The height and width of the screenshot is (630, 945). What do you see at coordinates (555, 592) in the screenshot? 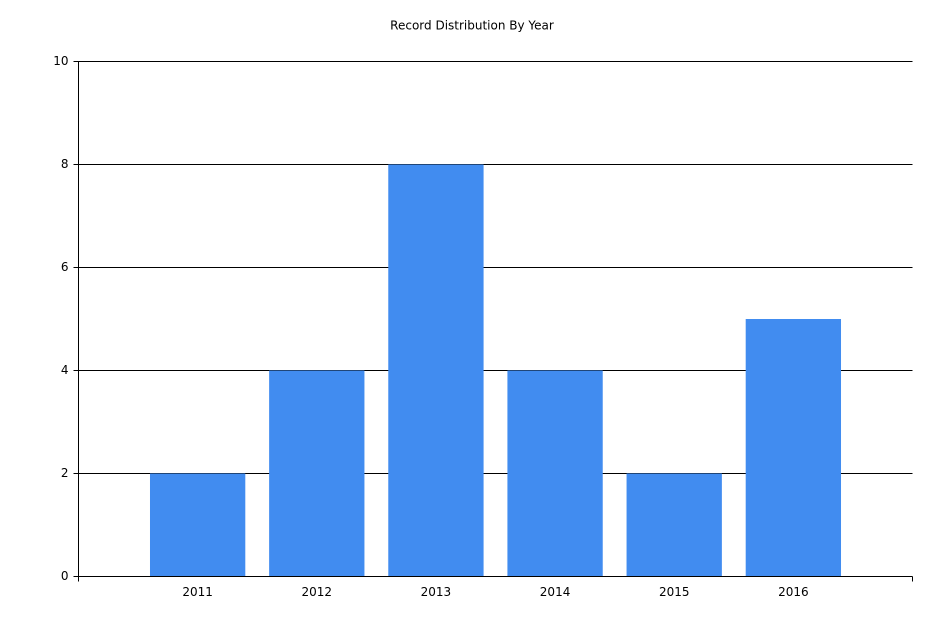
I see `x-tick-label: 2014` at bounding box center [555, 592].